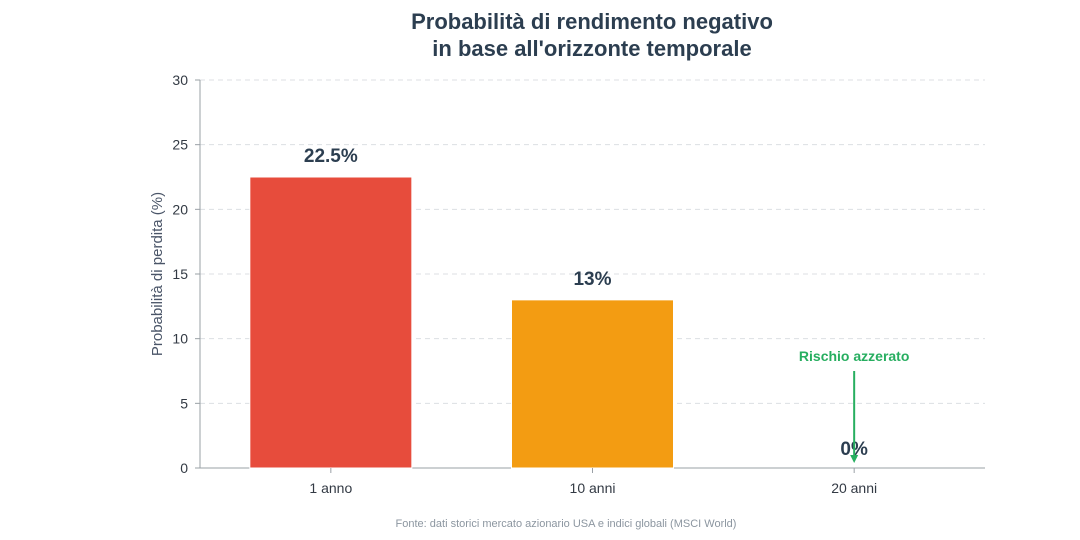 This screenshot has width=1080, height=540. What do you see at coordinates (854, 405) in the screenshot?
I see `annotation: Rischio azzerato` at bounding box center [854, 405].